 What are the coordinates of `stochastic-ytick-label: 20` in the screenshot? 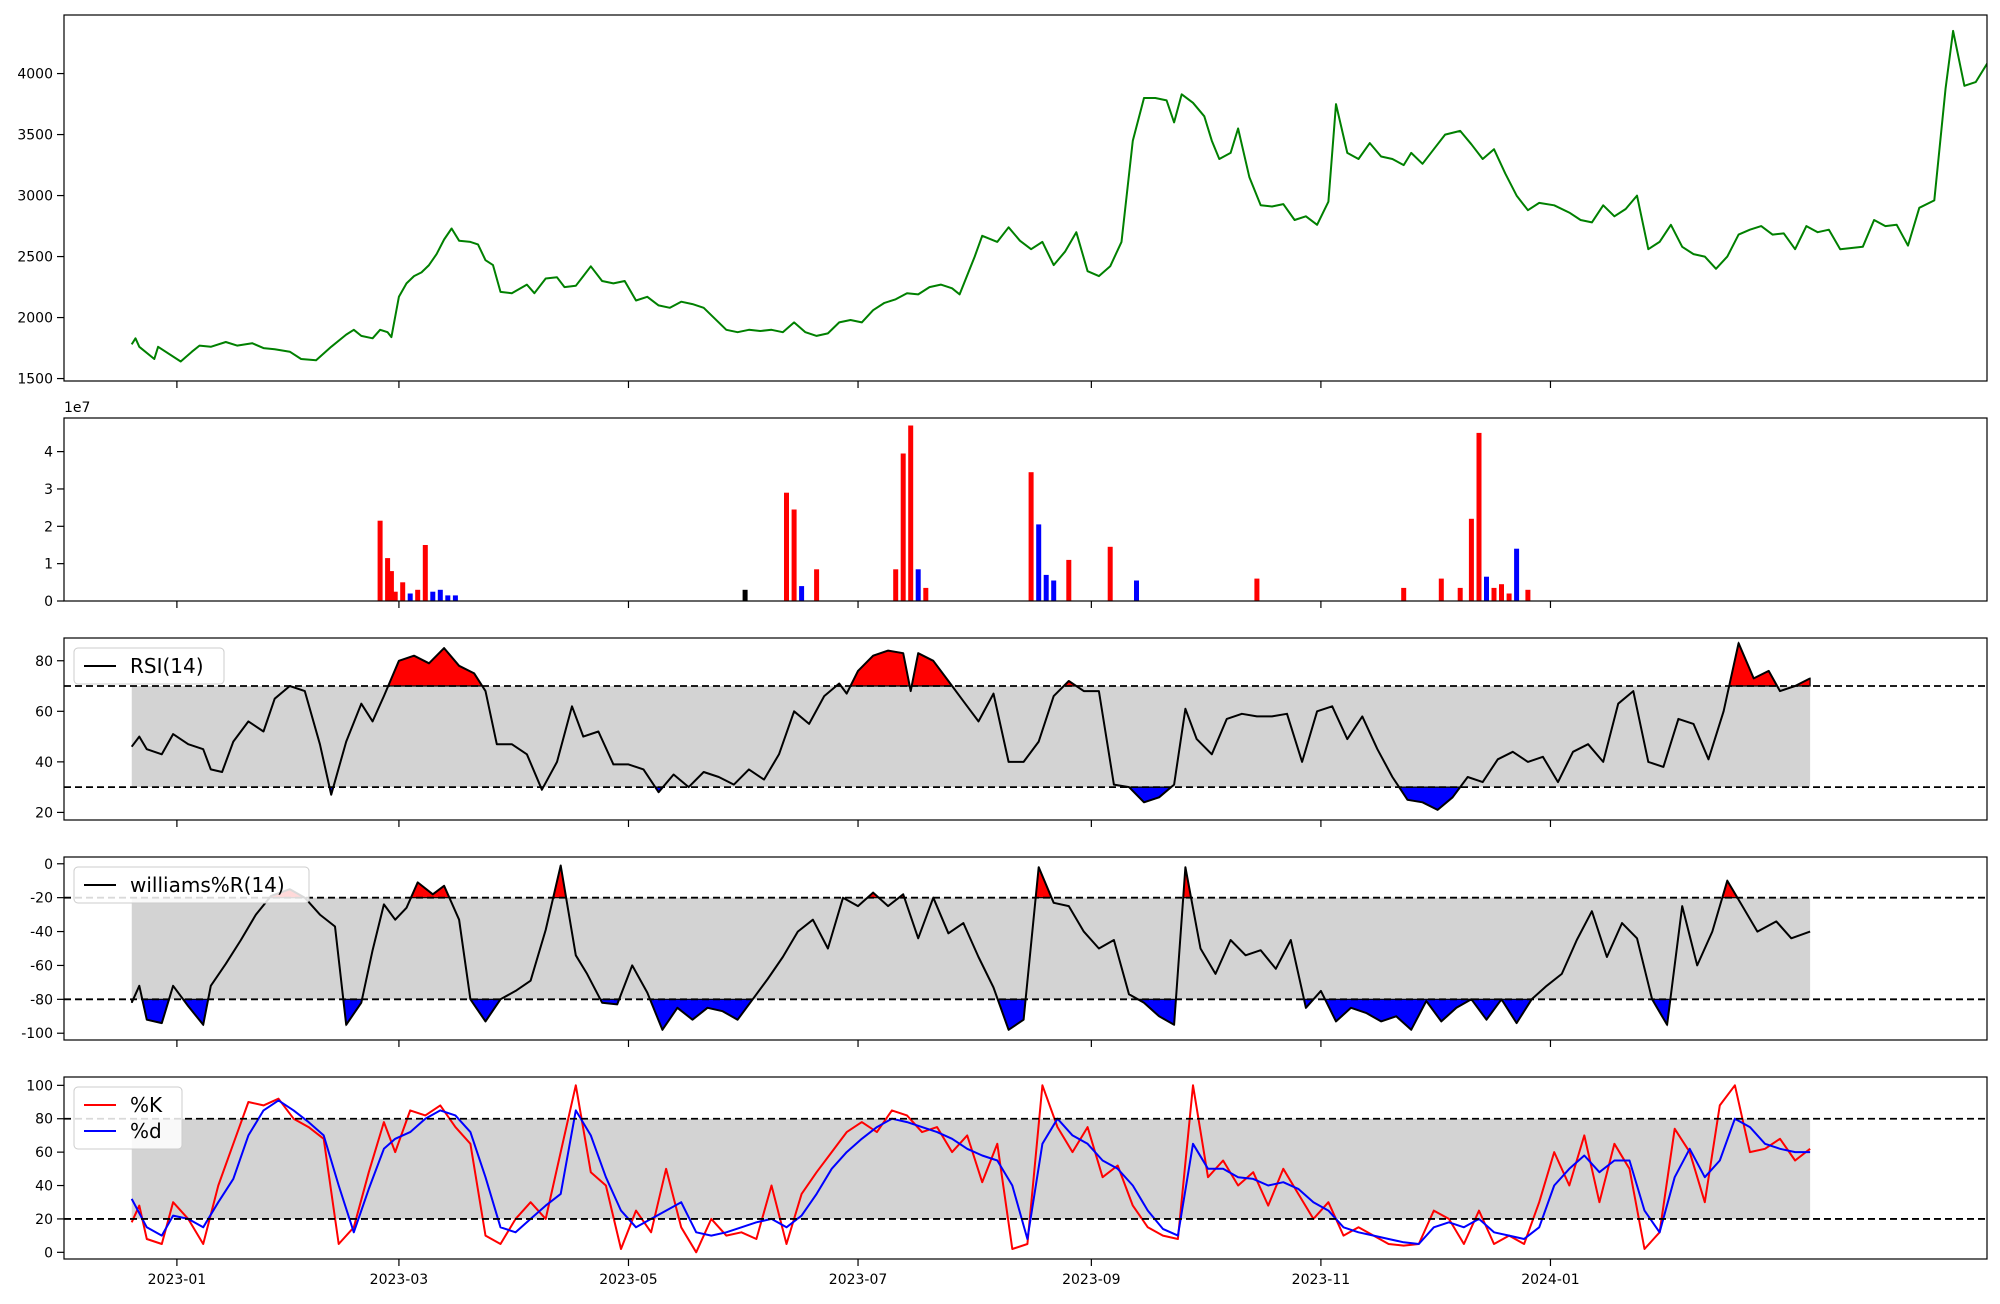 It's located at (44, 1220).